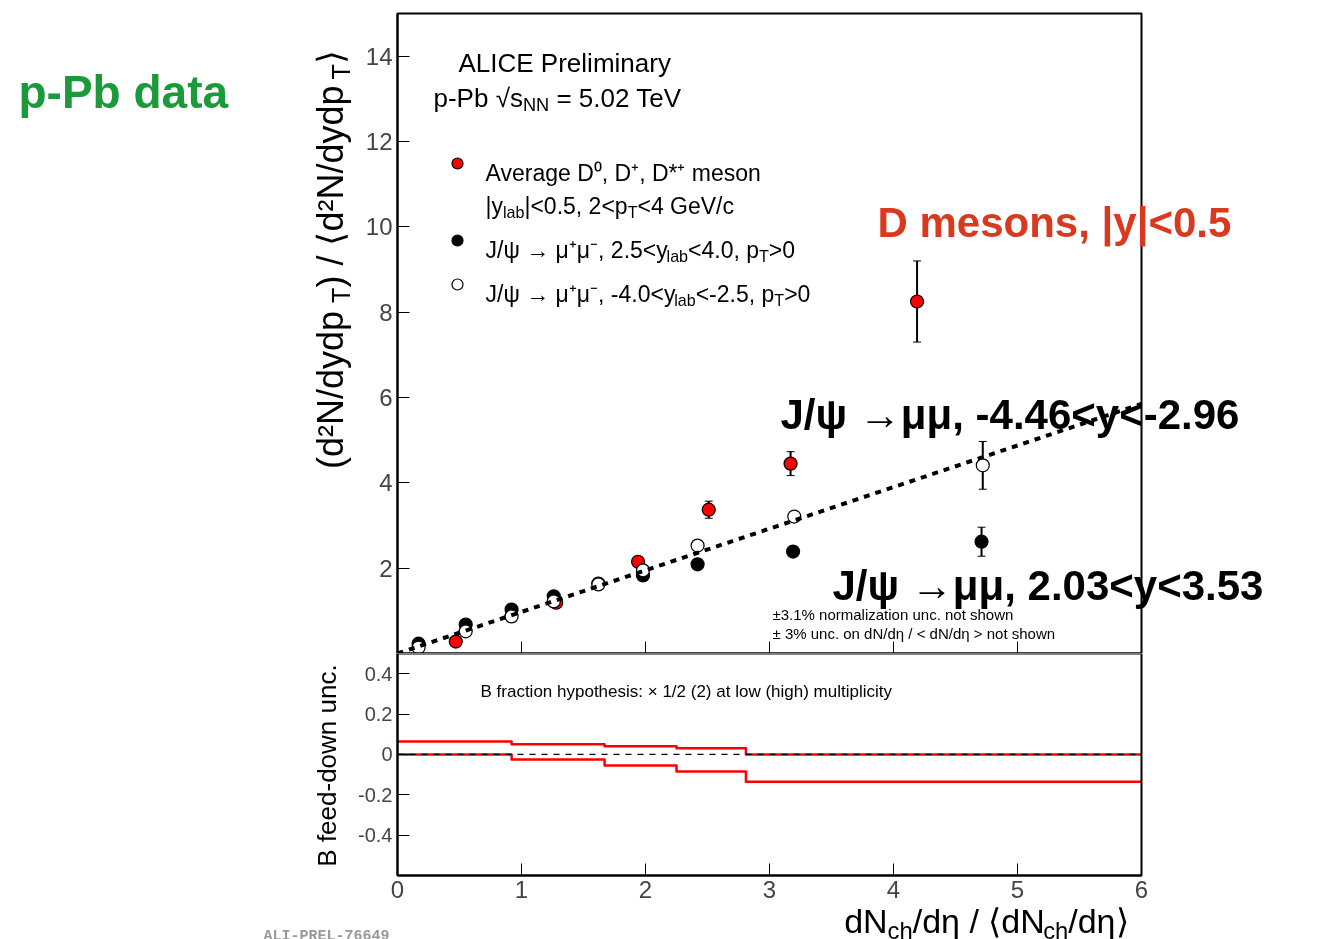 The image size is (1323, 939). Describe the element at coordinates (686, 691) in the screenshot. I see `annotation: B fraction hypothesis: × 1/2 (2) at low (high) multiplicity` at that location.